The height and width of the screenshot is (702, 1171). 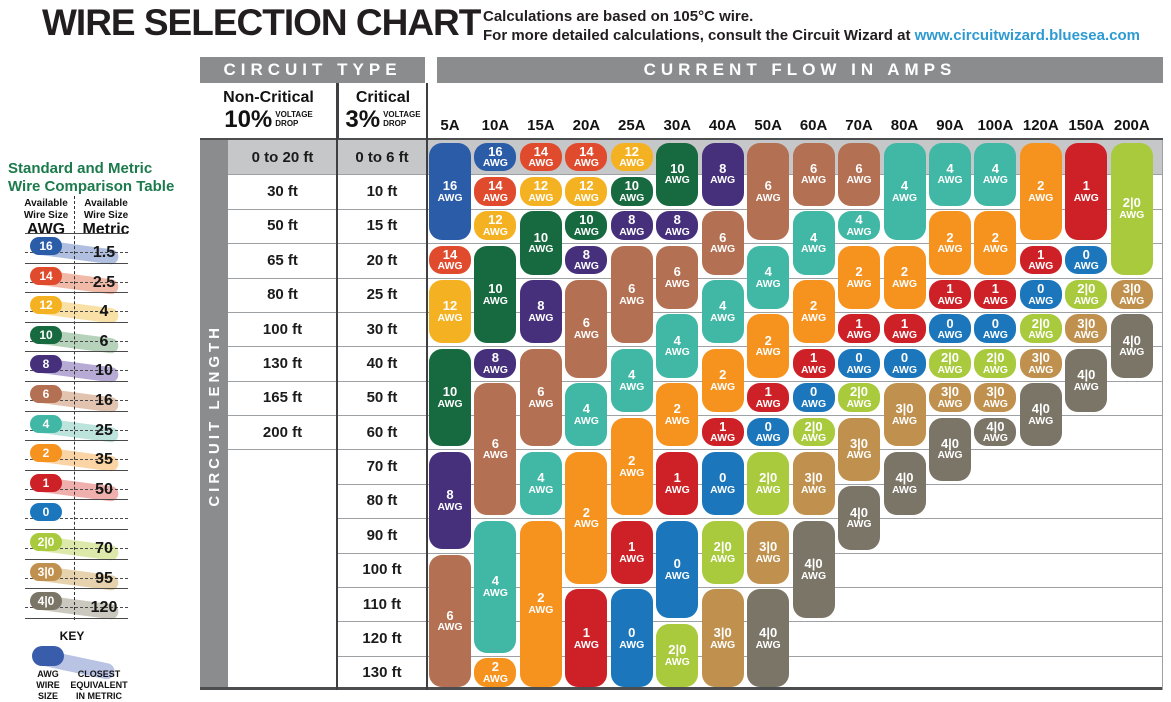 I want to click on metric-value: 25, so click(x=104, y=430).